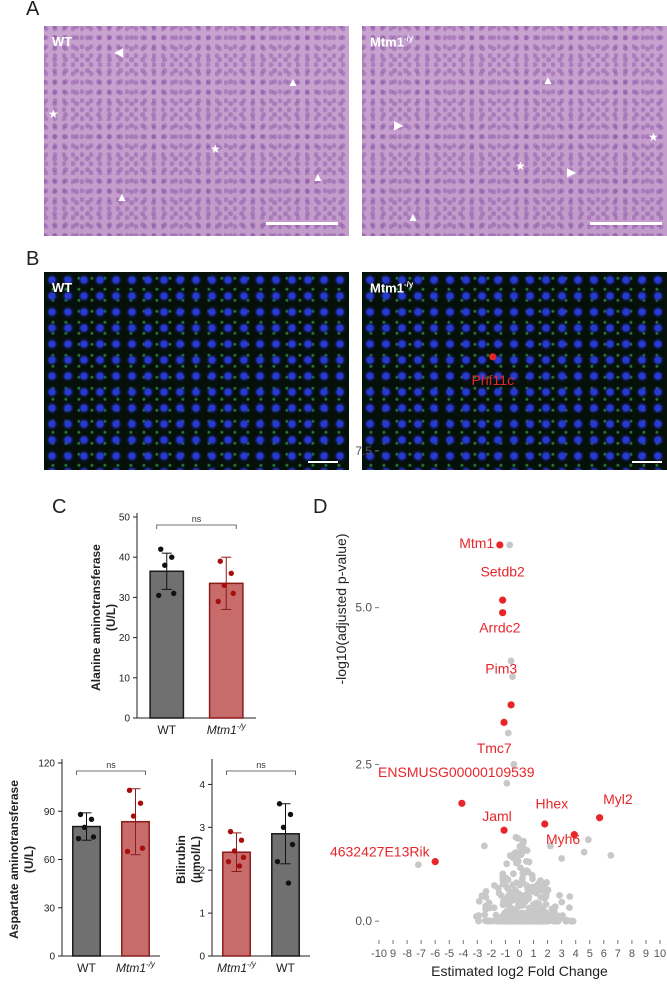  Describe the element at coordinates (506, 954) in the screenshot. I see `x-tick-label: -1` at that location.